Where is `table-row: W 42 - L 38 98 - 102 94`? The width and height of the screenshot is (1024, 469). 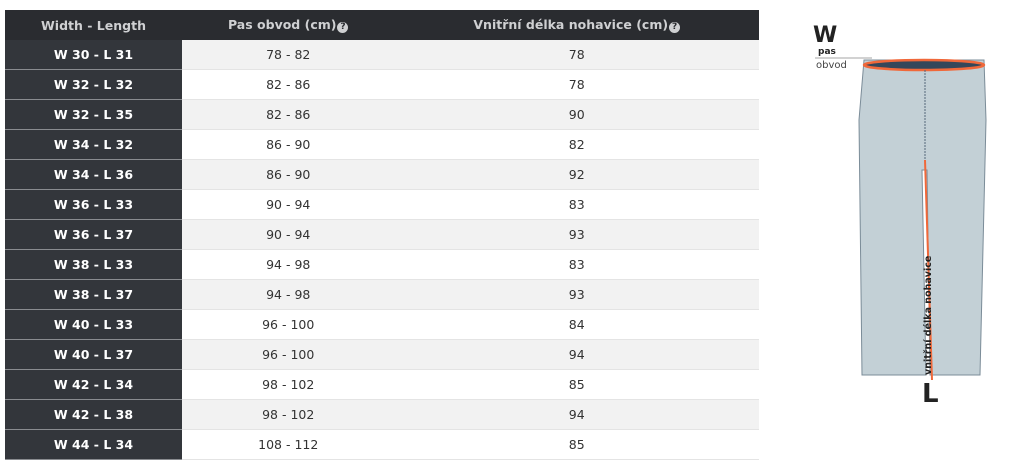
table-row: W 42 - L 38 98 - 102 94 is located at coordinates (382, 414).